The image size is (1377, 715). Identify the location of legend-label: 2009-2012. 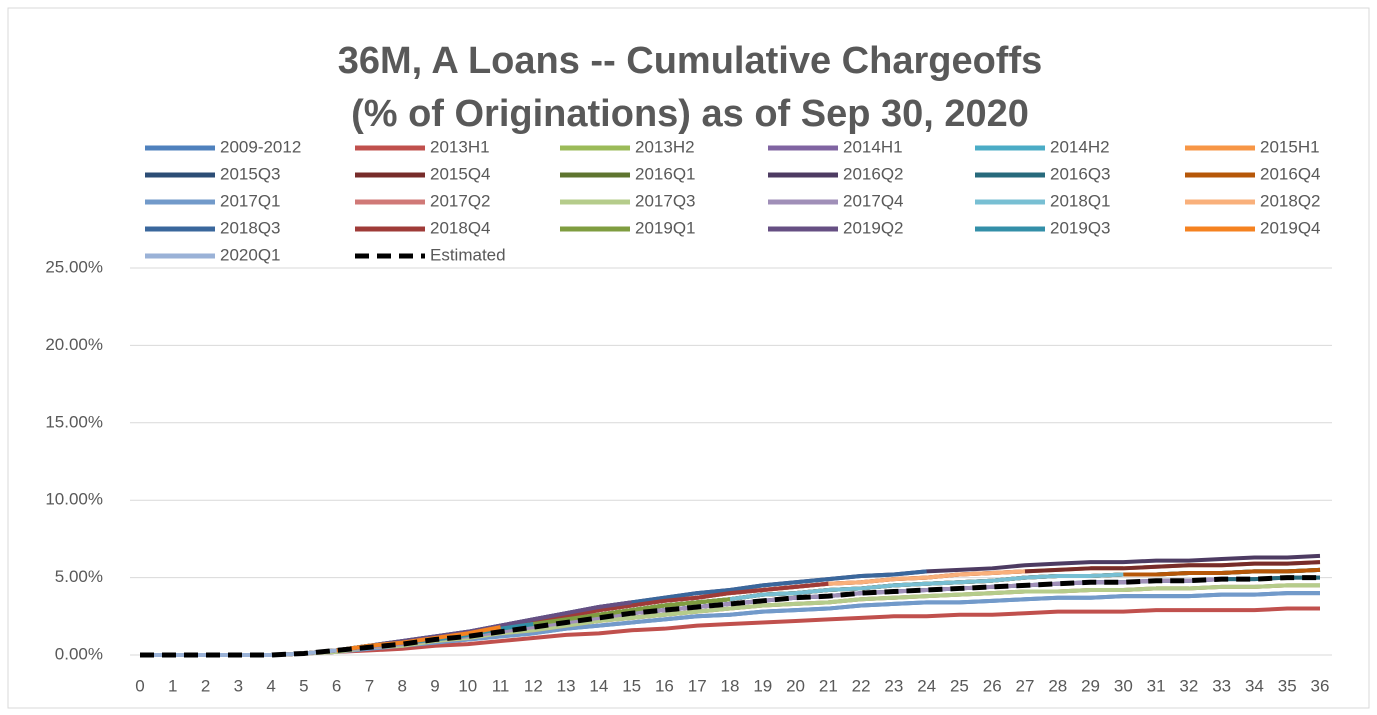
(260, 146).